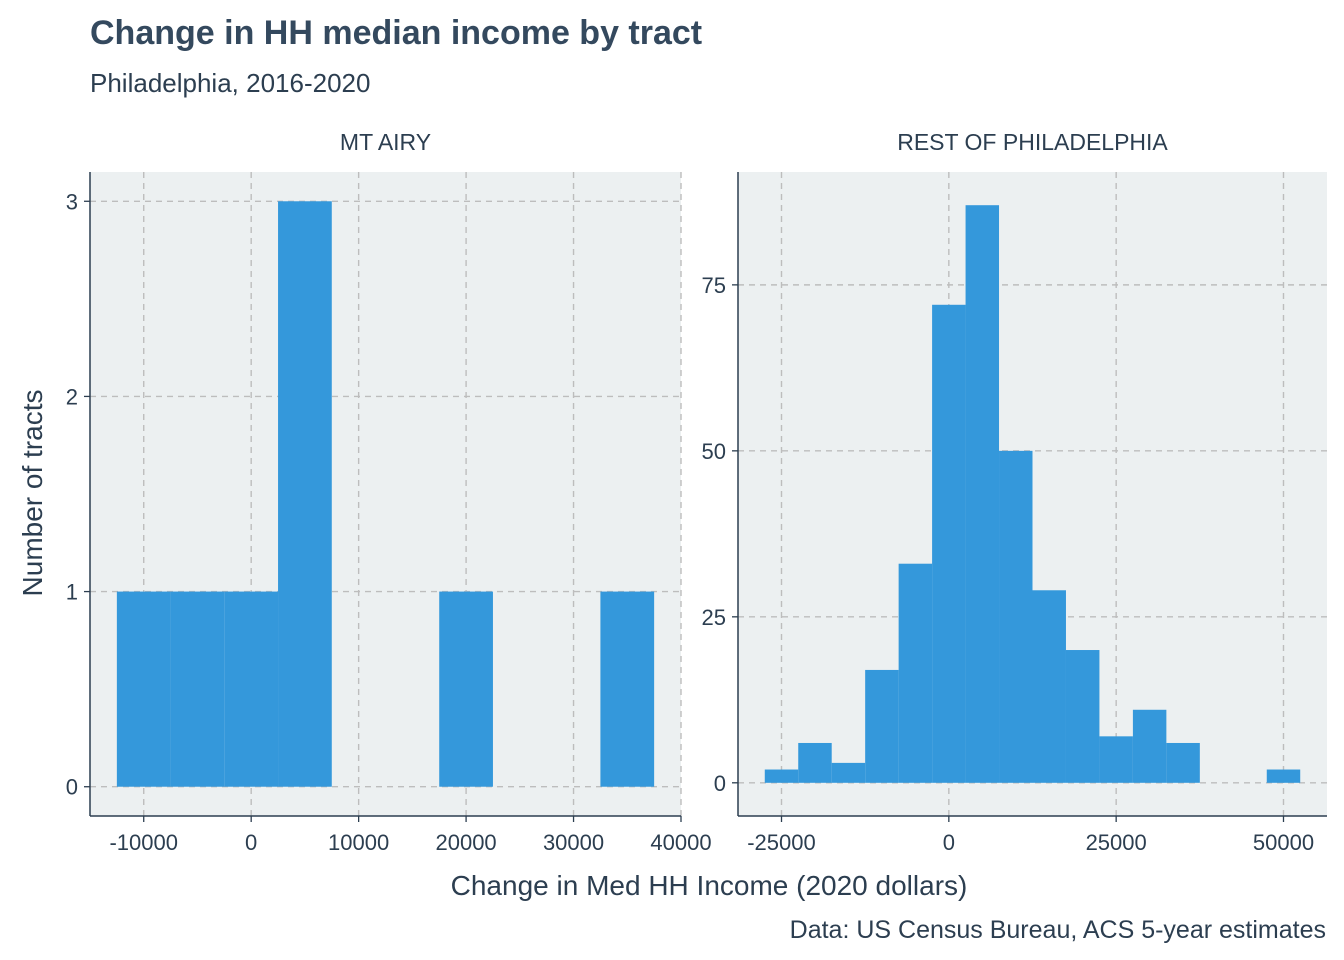 This screenshot has height=960, width=1344. I want to click on x-tick-label: -25000, so click(781, 842).